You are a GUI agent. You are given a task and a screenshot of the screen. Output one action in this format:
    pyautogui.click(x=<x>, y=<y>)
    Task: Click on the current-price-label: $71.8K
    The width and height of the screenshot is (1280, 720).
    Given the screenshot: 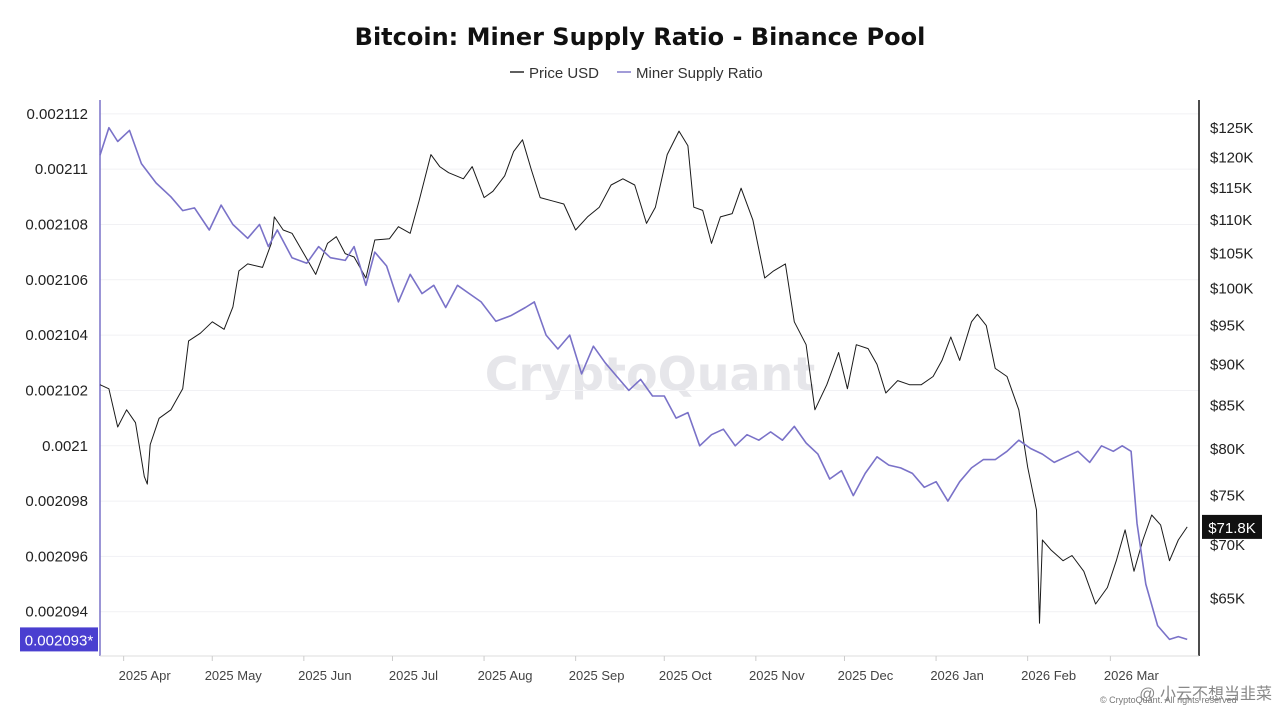 What is the action you would take?
    pyautogui.click(x=1232, y=528)
    